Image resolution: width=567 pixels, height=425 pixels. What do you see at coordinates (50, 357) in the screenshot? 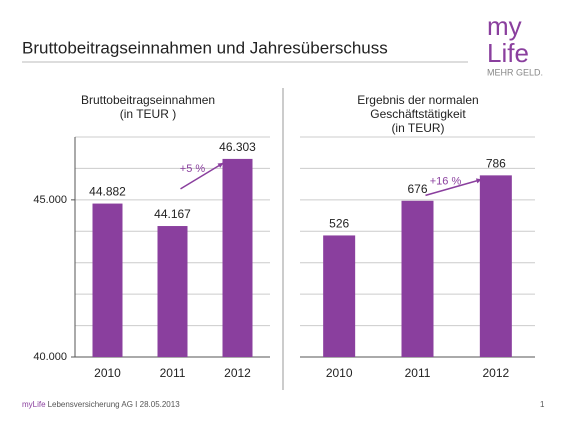
I see `y-tick-label: 40.000` at bounding box center [50, 357].